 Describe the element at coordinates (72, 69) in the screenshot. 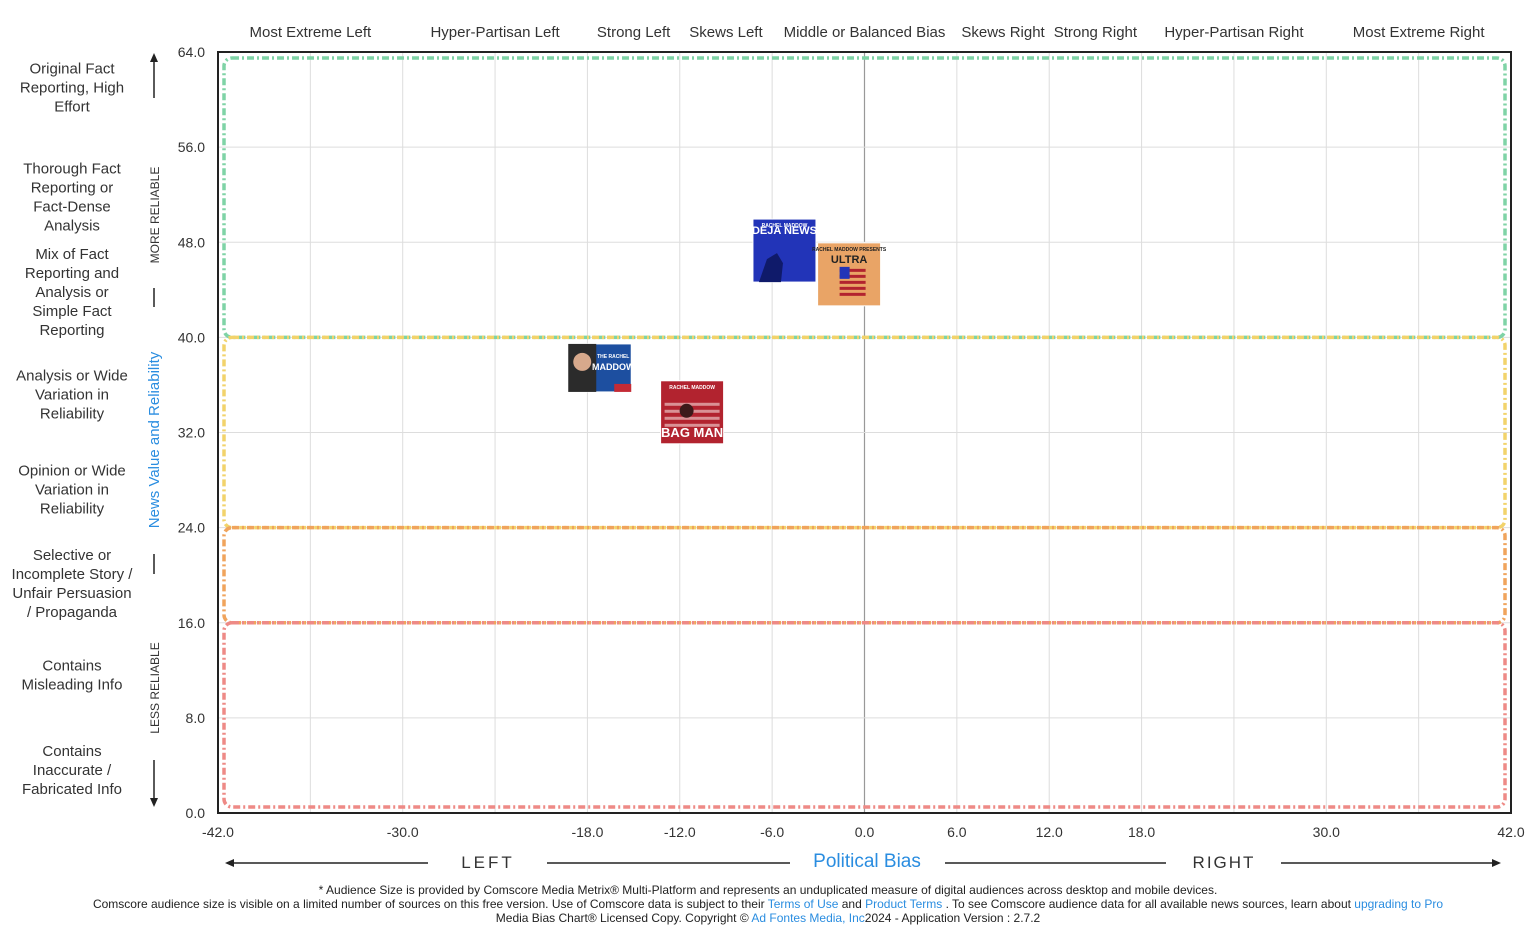

I see `left-category-line: Original Fact` at that location.